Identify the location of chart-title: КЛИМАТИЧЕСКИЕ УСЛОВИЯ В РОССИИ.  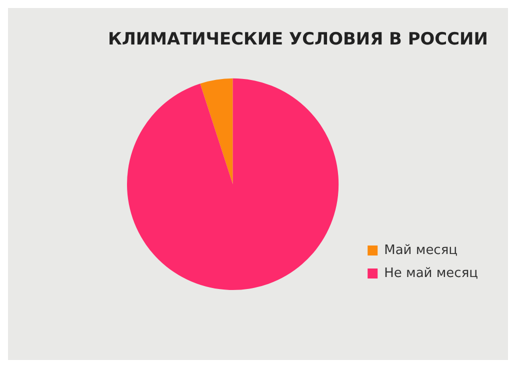
(298, 40).